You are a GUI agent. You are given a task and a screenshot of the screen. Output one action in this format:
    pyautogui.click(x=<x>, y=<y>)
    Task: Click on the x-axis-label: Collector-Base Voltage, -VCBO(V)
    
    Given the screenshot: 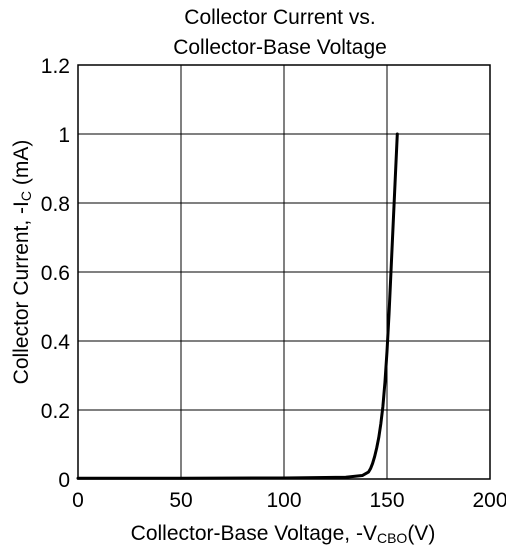 What is the action you would take?
    pyautogui.click(x=283, y=534)
    